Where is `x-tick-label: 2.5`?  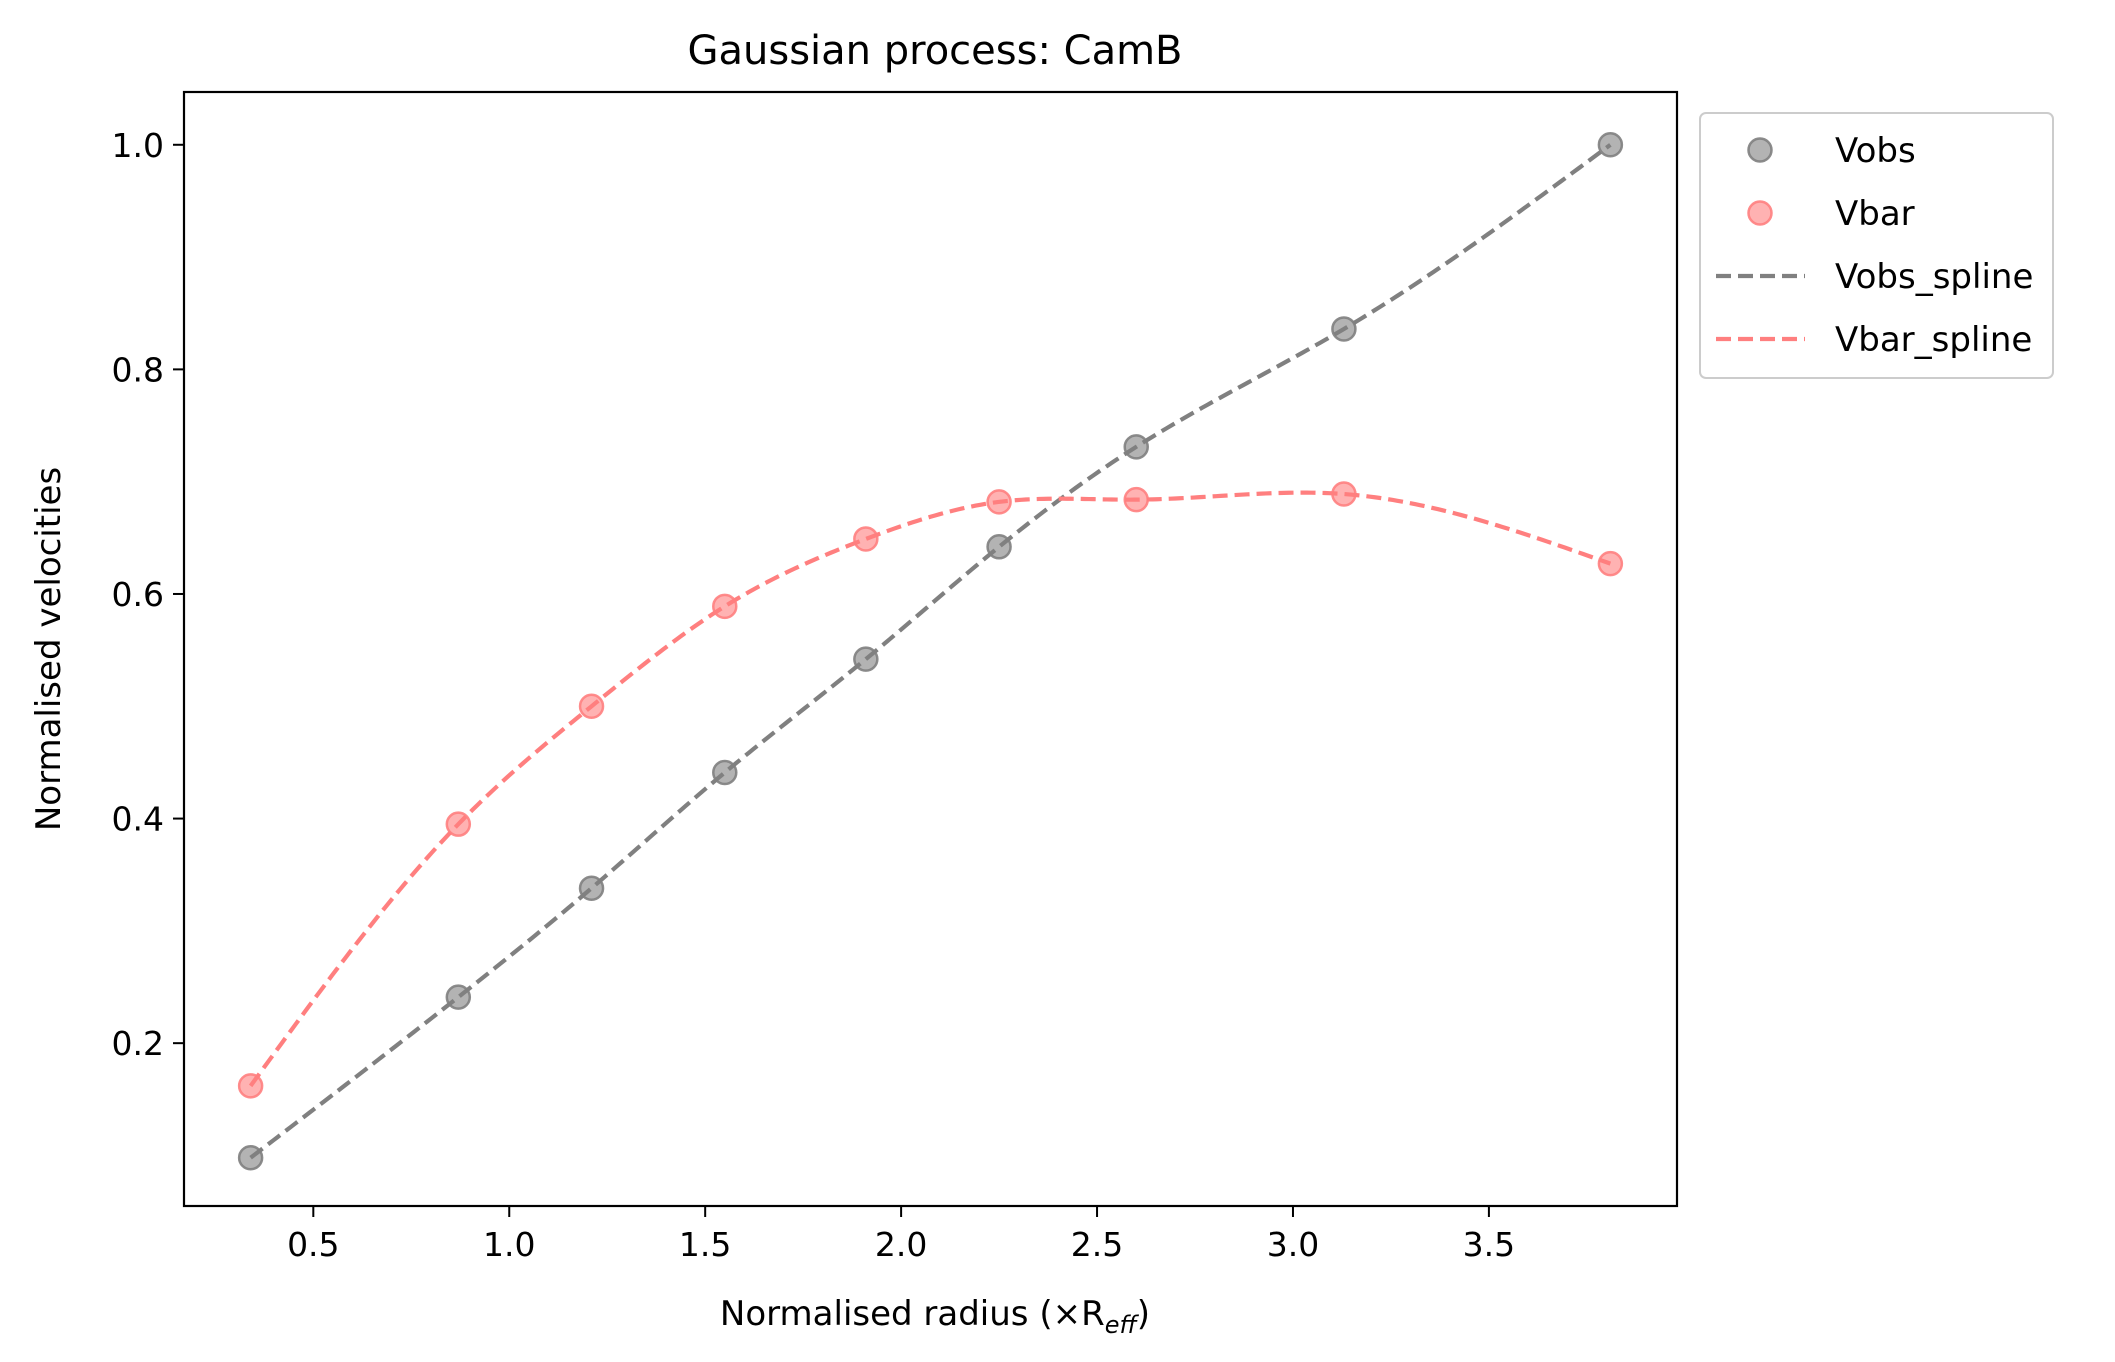 x-tick-label: 2.5 is located at coordinates (1097, 1244).